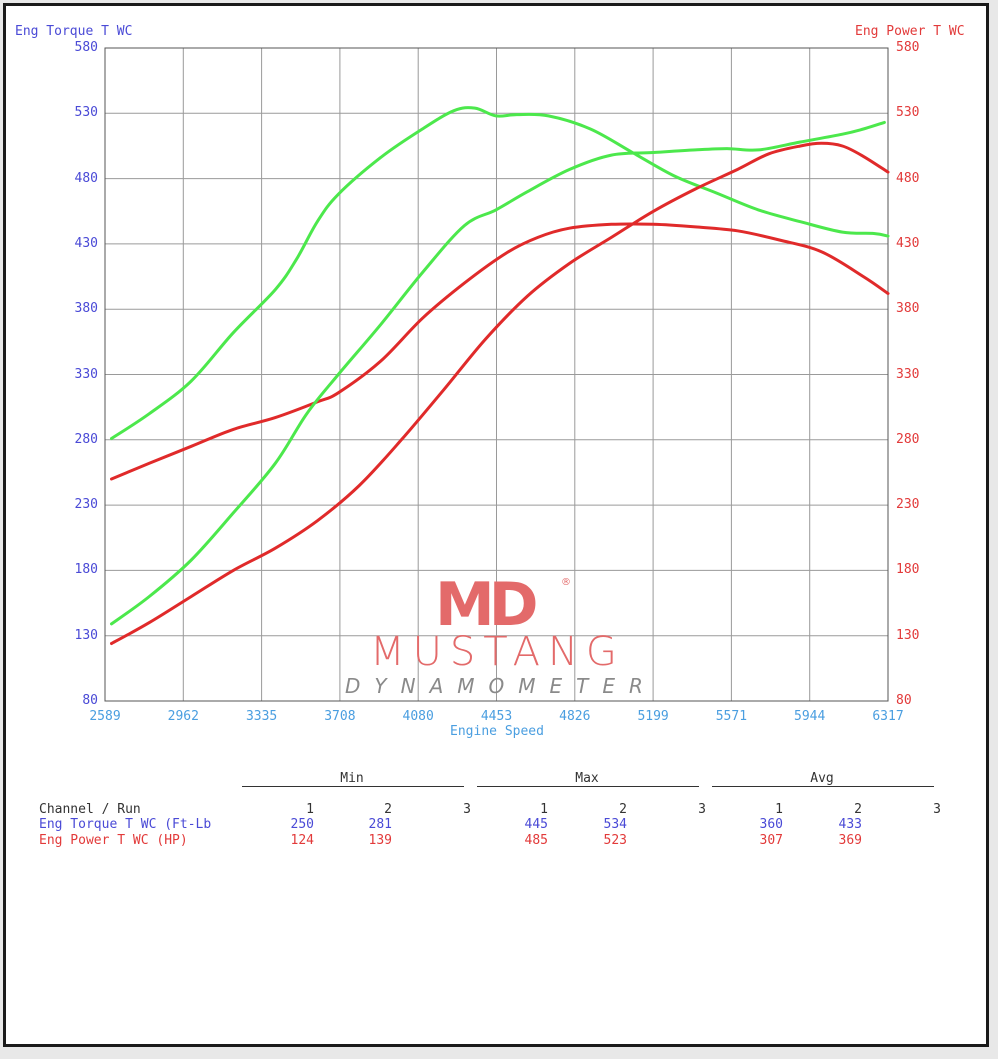  Describe the element at coordinates (908, 309) in the screenshot. I see `y-tick-label-right: 380` at that location.